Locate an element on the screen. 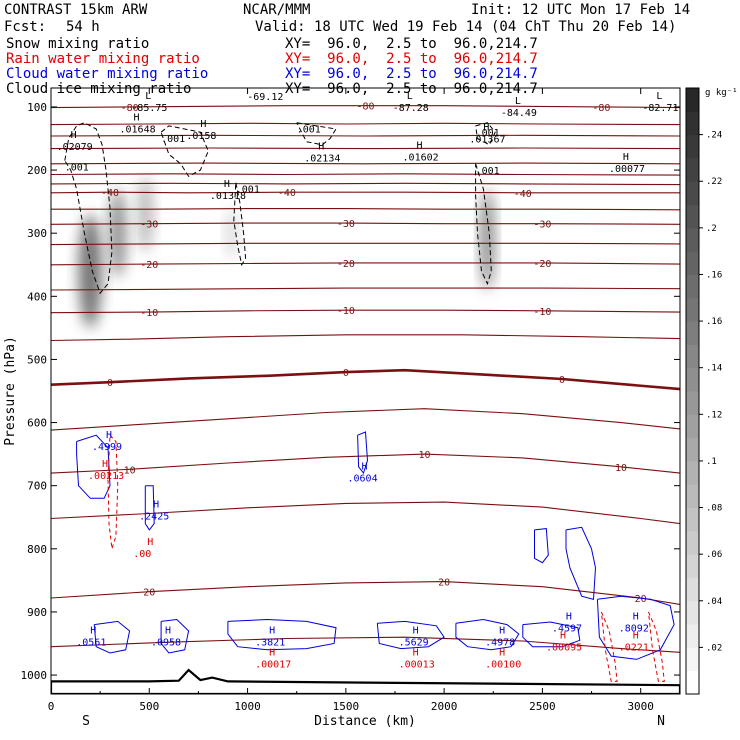 This screenshot has height=740, width=740. temp-label-11-2: -20 is located at coordinates (542, 264).